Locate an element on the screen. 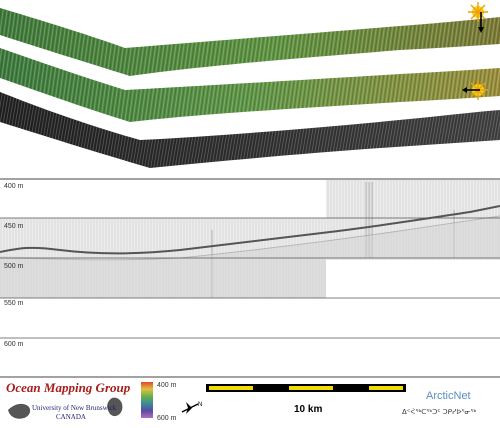 This screenshot has width=500, height=428. depth-label-500: 500 m is located at coordinates (14, 266).